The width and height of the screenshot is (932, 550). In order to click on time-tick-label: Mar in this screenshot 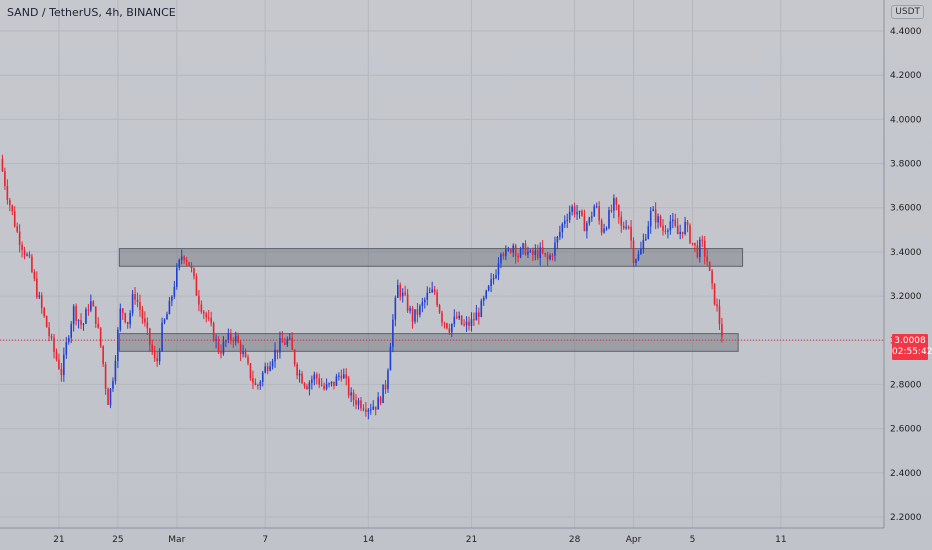, I will do `click(176, 540)`.